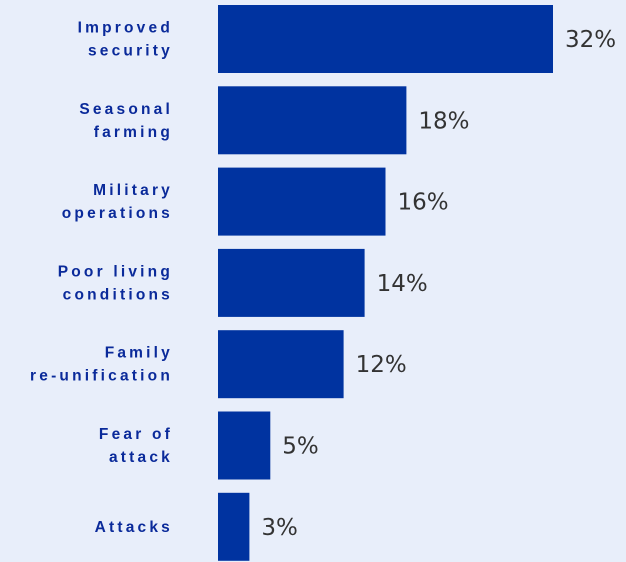  What do you see at coordinates (402, 284) in the screenshot?
I see `value-label-3: 14%` at bounding box center [402, 284].